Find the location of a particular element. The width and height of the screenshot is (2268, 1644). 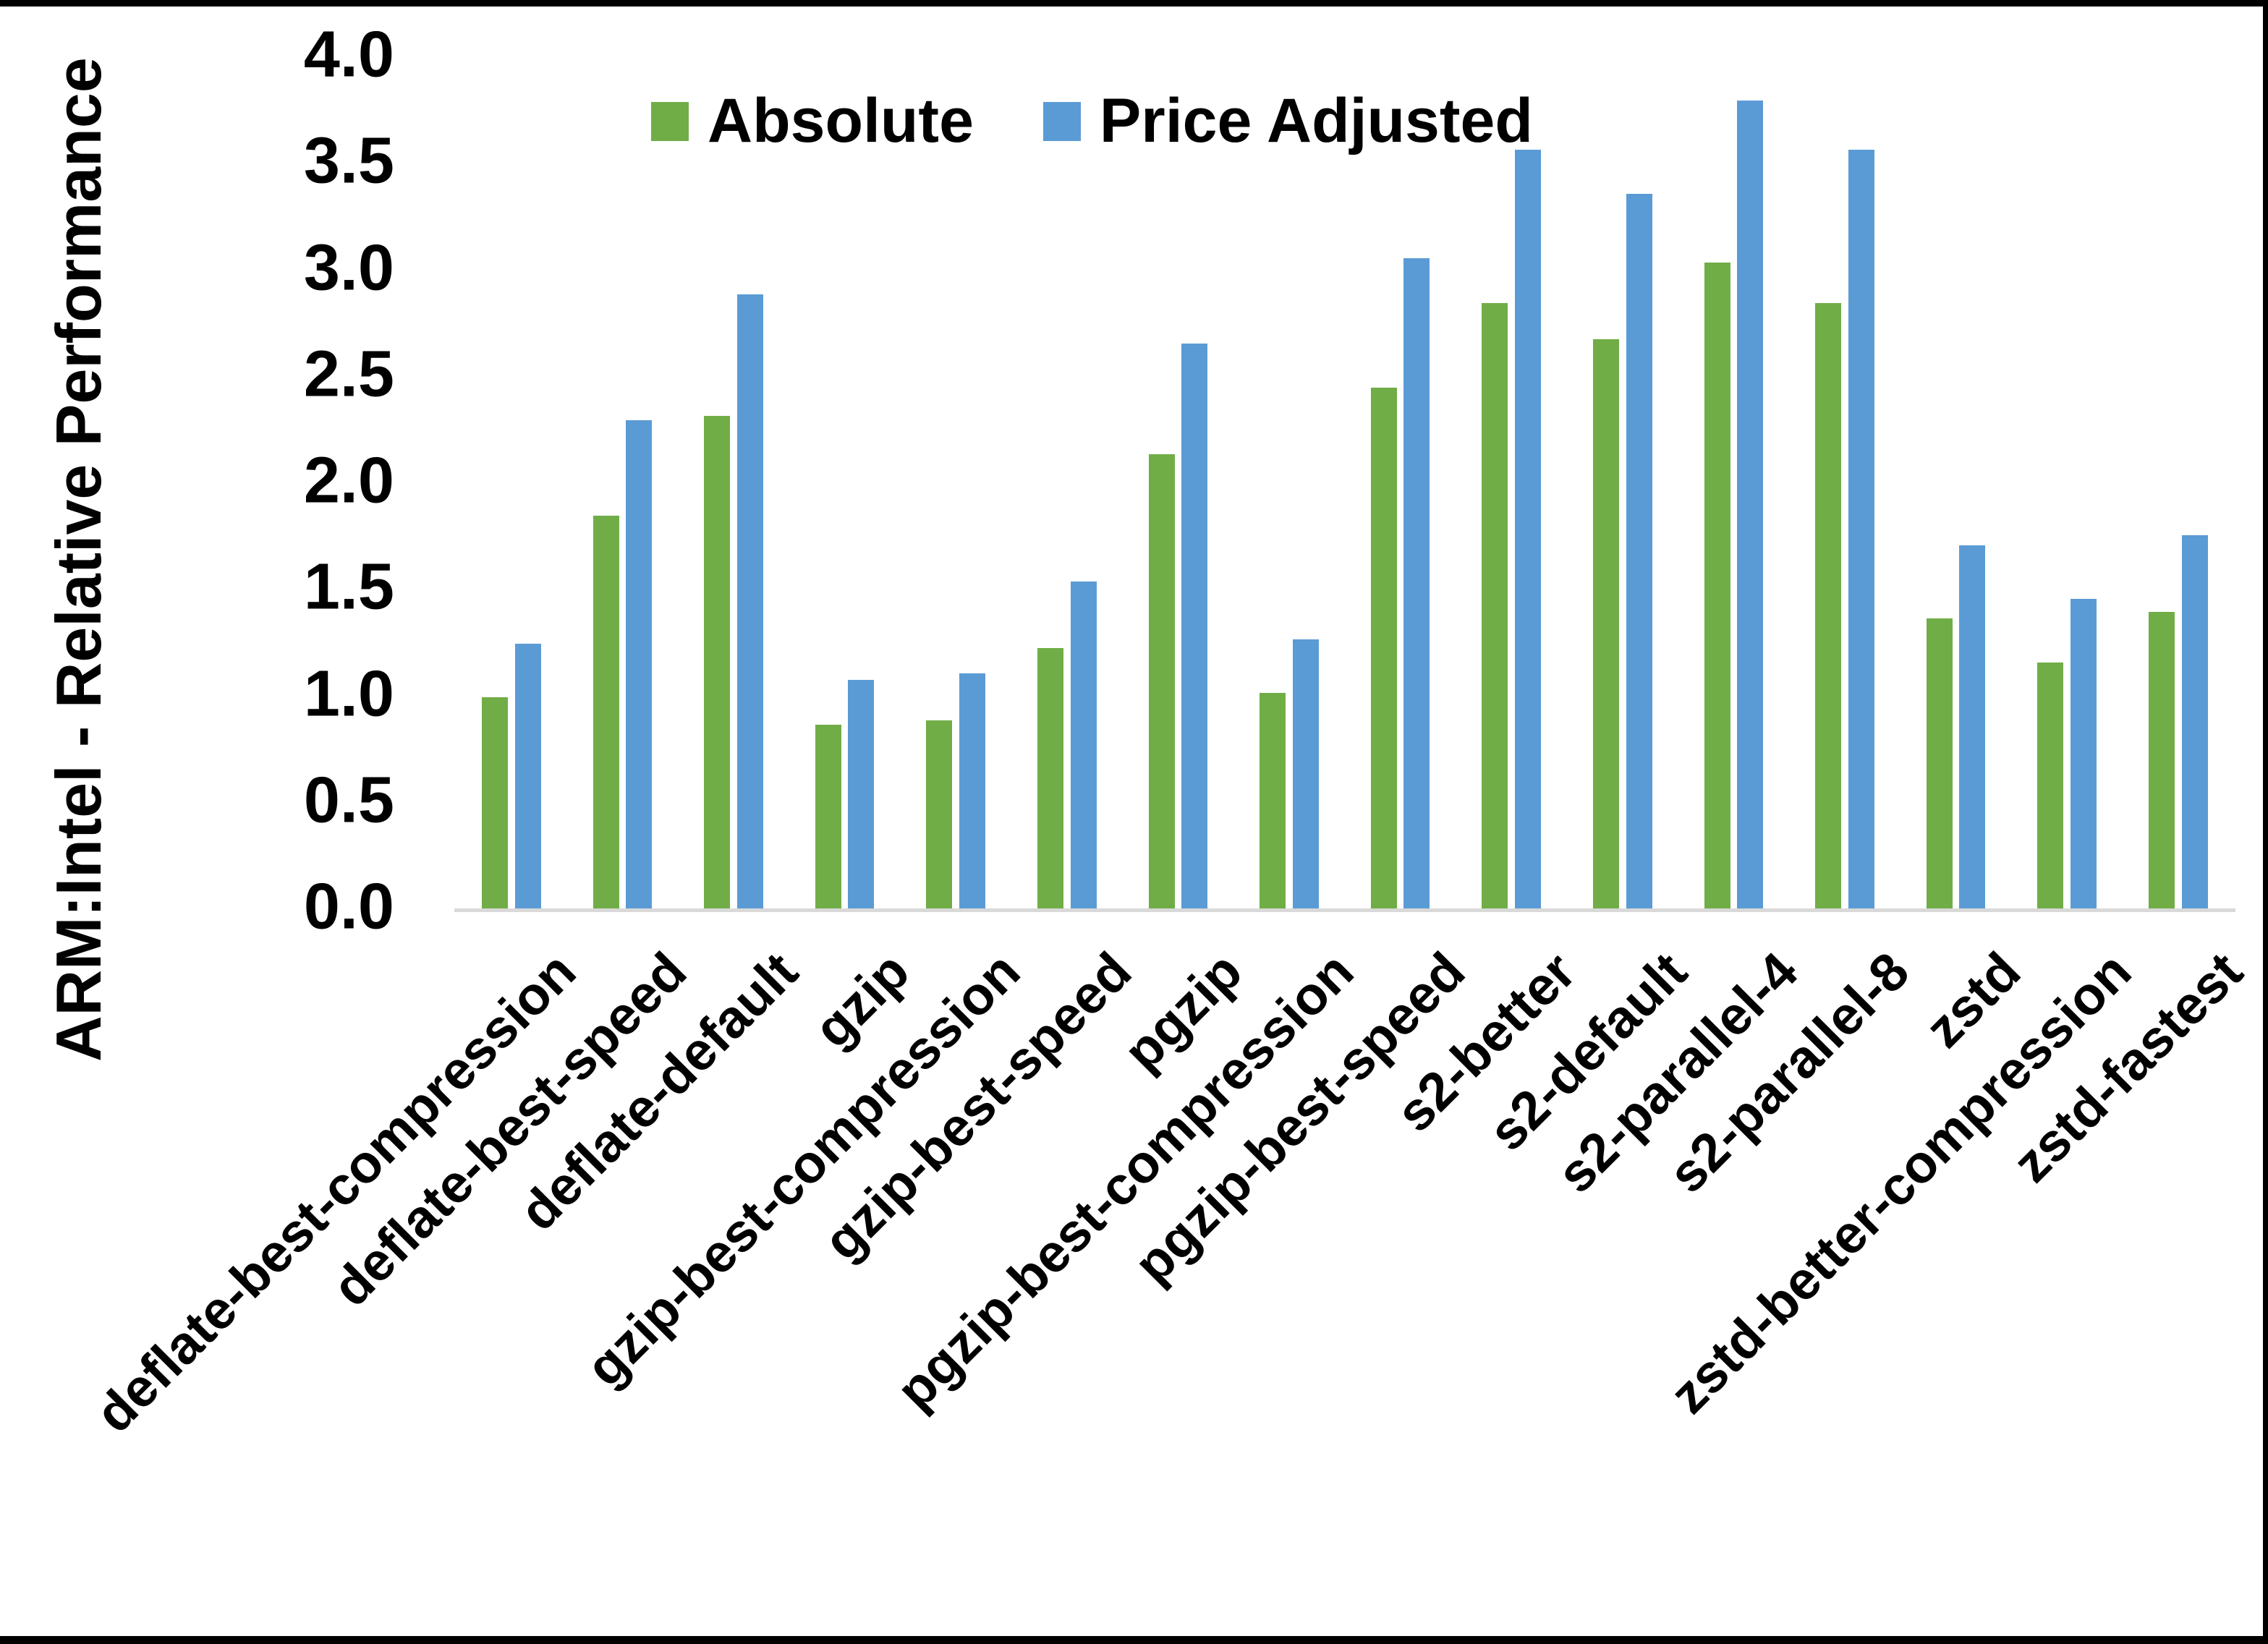

bar-gzip-best-speed-absolute is located at coordinates (1050, 778).